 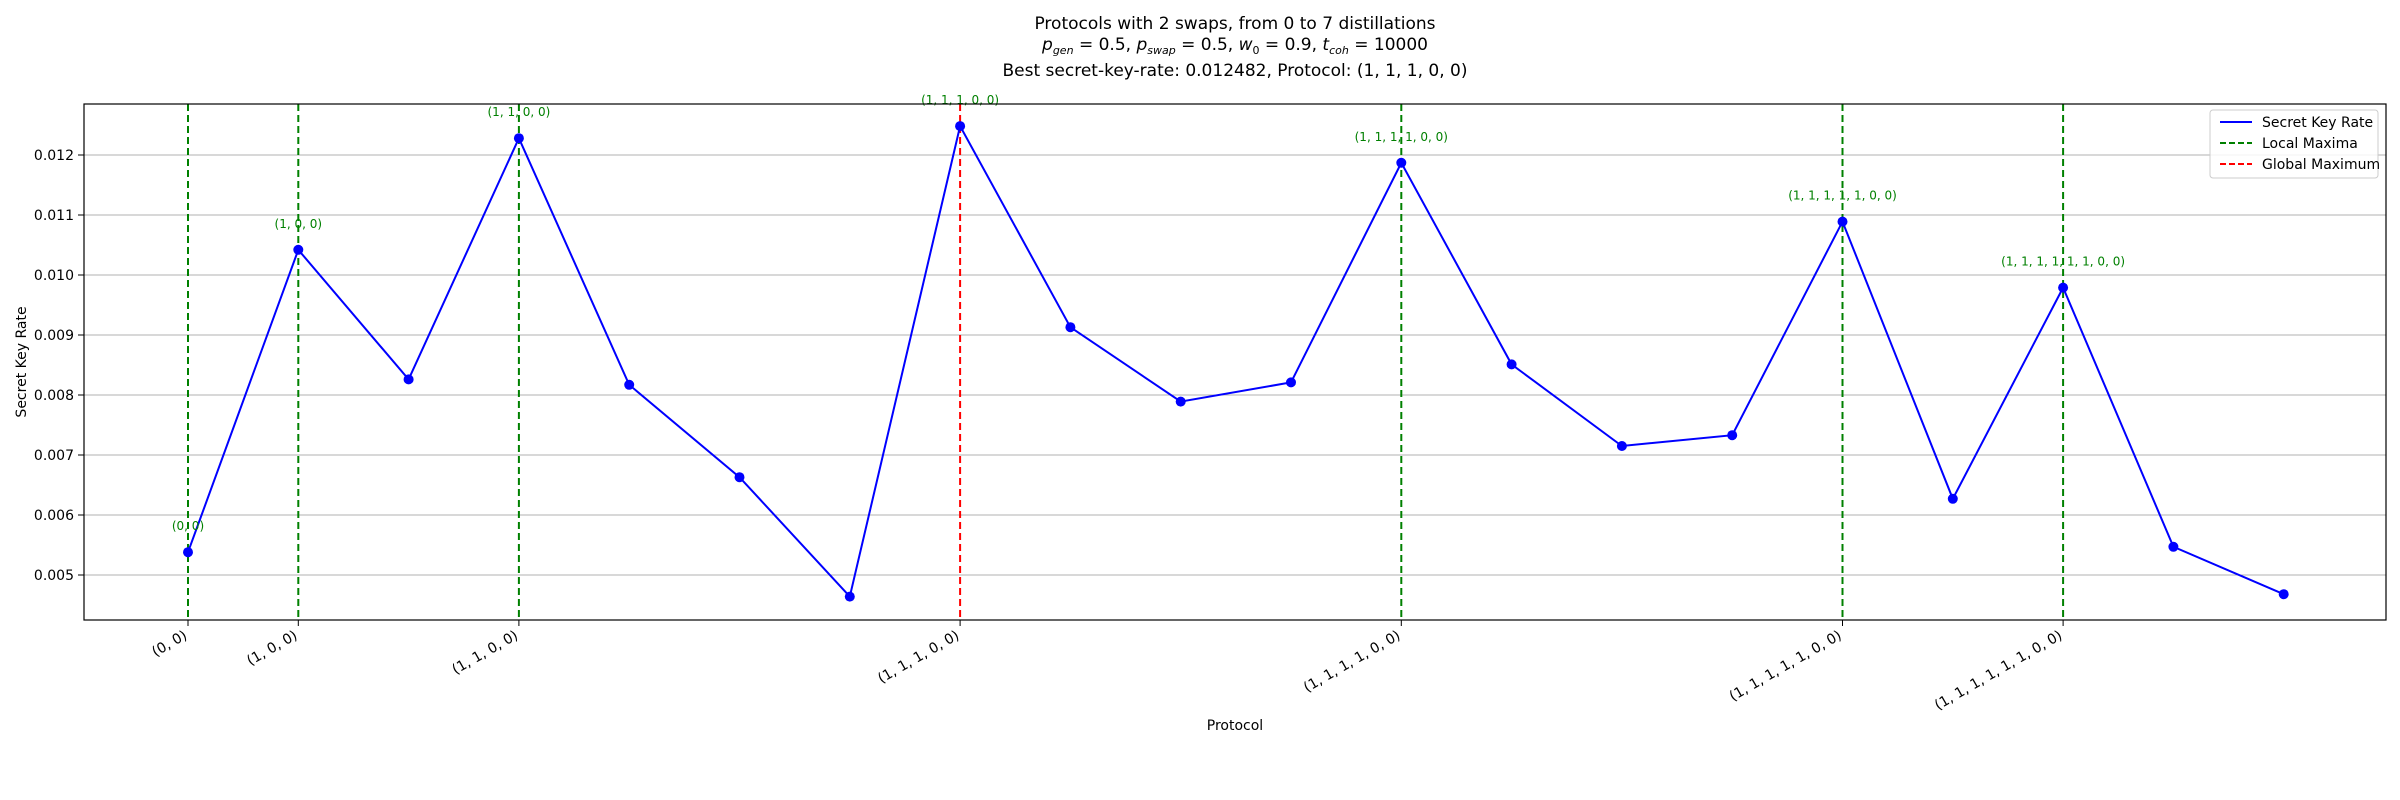 What do you see at coordinates (2321, 165) in the screenshot?
I see `legend-label: Global Maximum` at bounding box center [2321, 165].